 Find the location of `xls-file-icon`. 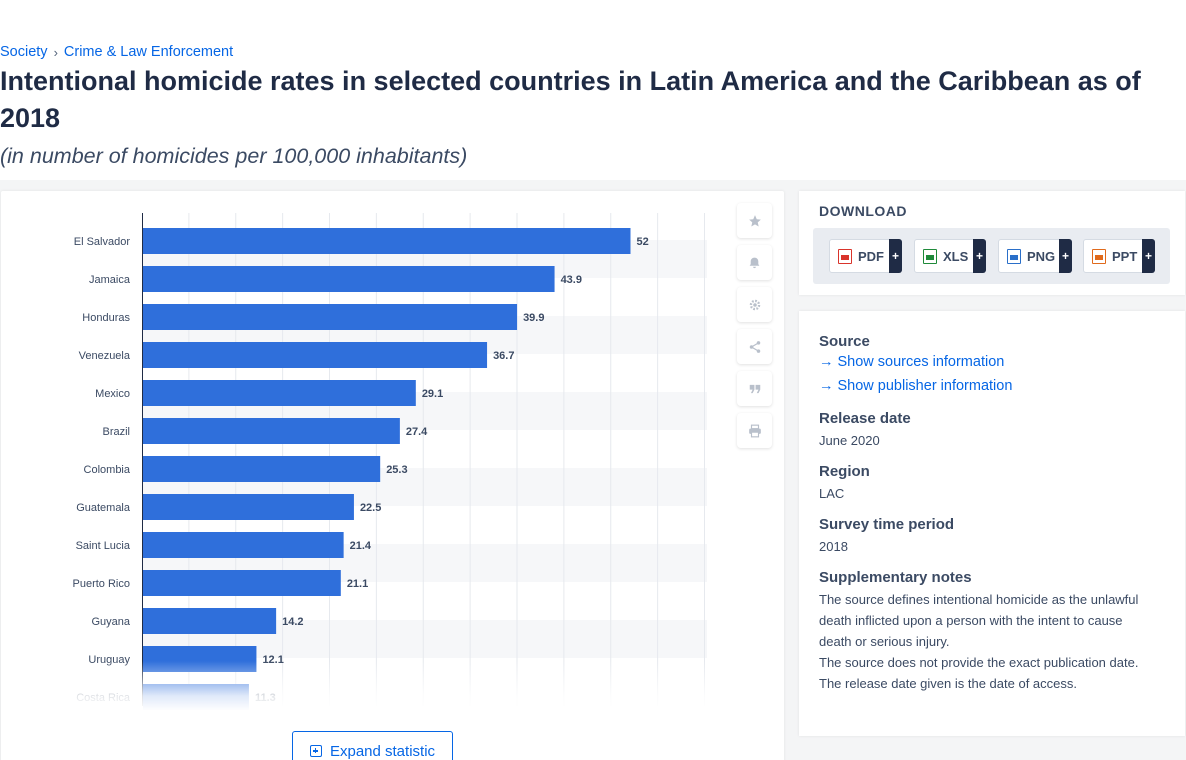

xls-file-icon is located at coordinates (930, 256).